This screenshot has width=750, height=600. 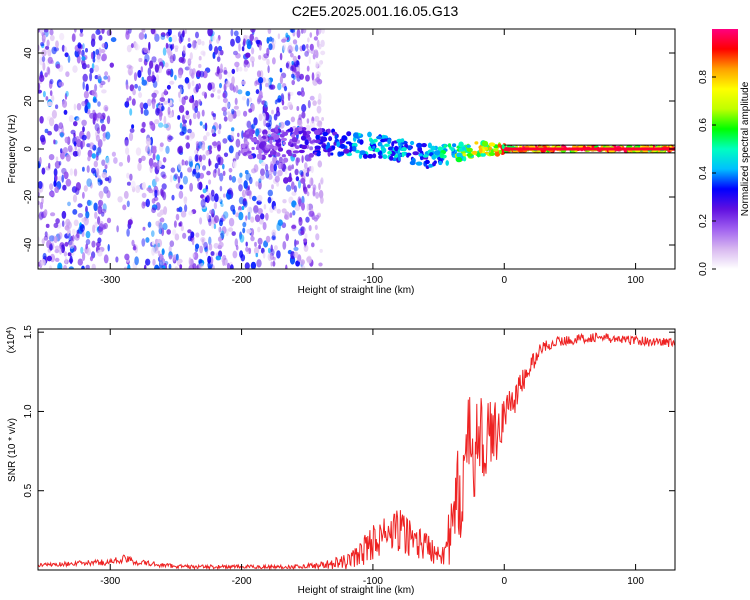 I want to click on colorbar-tick-label: 0.6, so click(x=703, y=125).